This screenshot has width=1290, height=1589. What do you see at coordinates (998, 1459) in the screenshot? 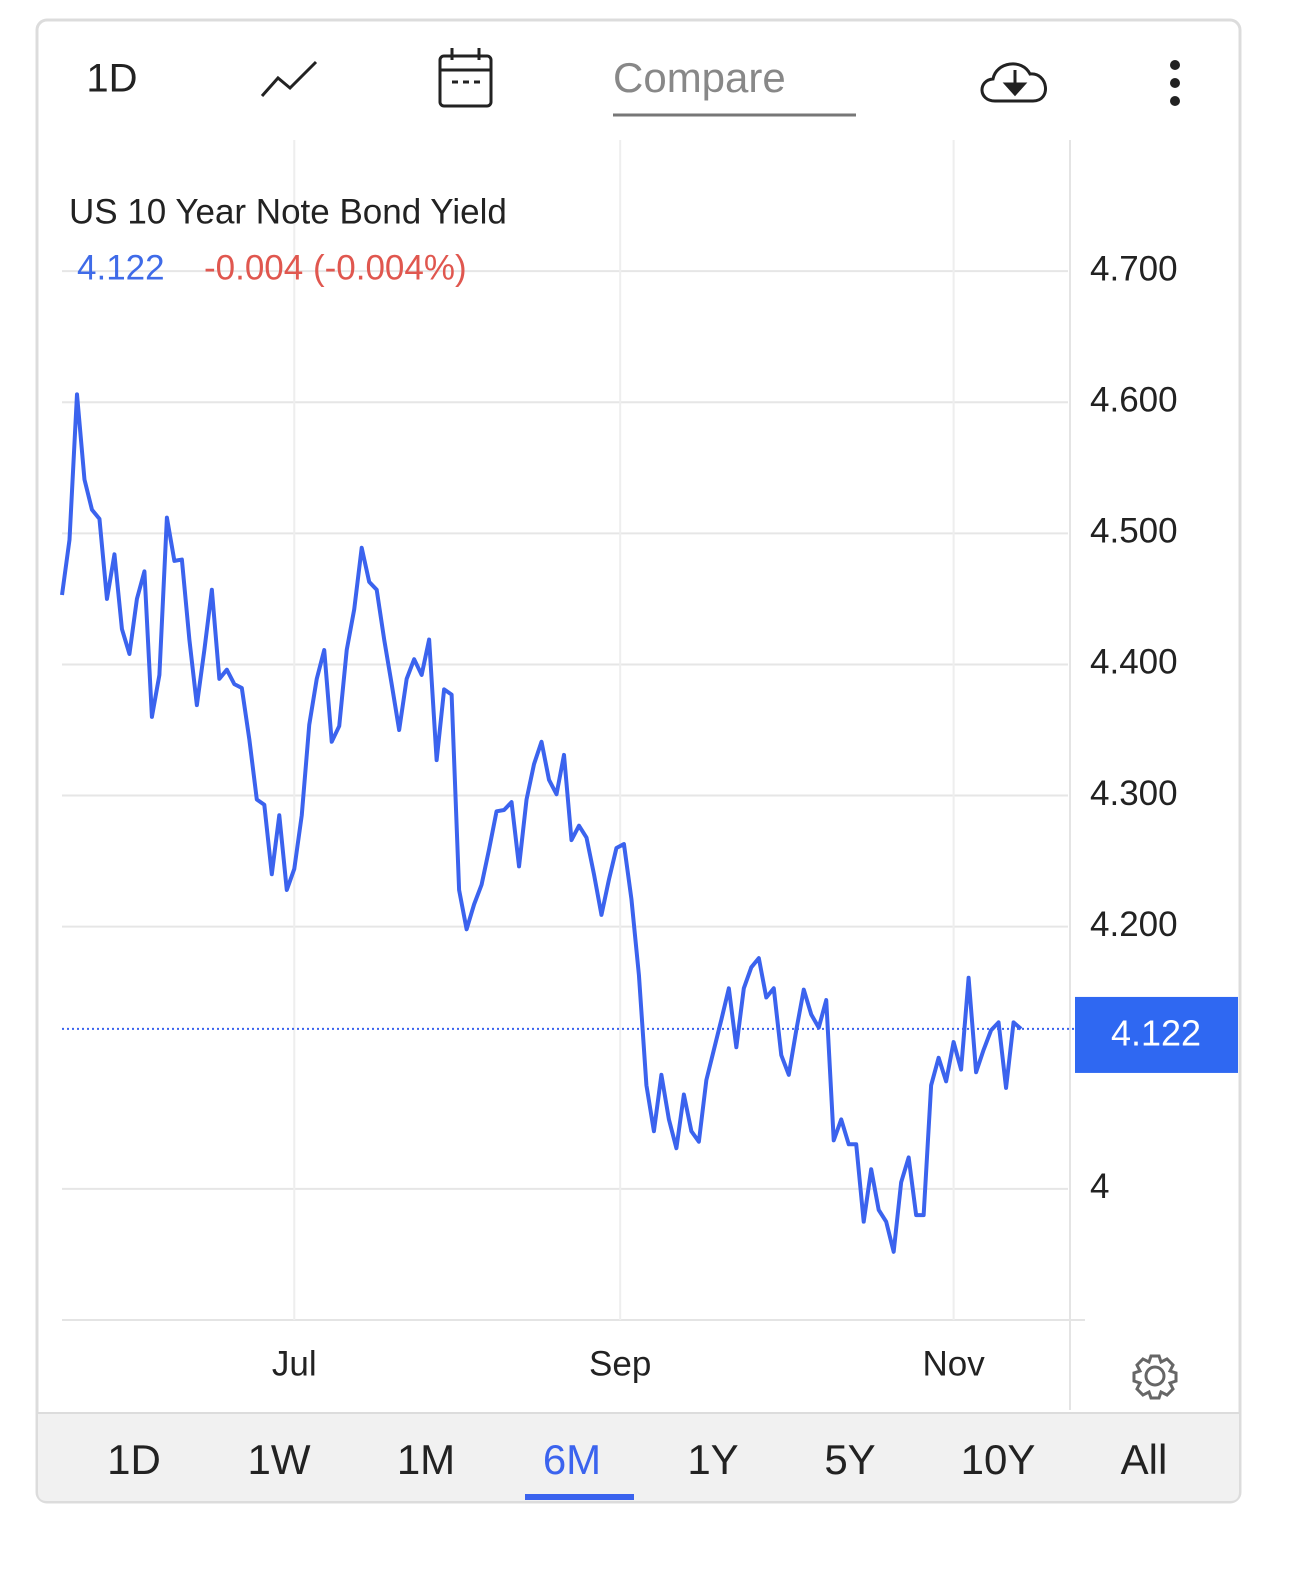
I see `range-button: 10Y` at bounding box center [998, 1459].